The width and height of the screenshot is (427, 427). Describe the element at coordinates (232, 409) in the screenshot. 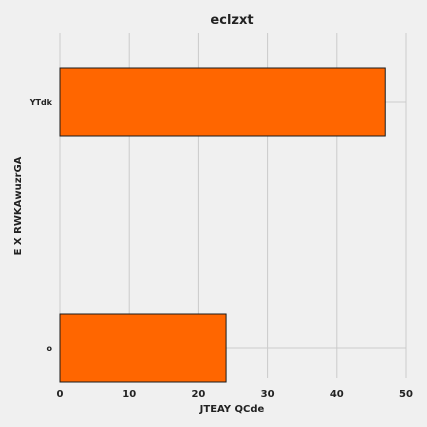

I see `x-axis-label: JTEAY QCde` at that location.